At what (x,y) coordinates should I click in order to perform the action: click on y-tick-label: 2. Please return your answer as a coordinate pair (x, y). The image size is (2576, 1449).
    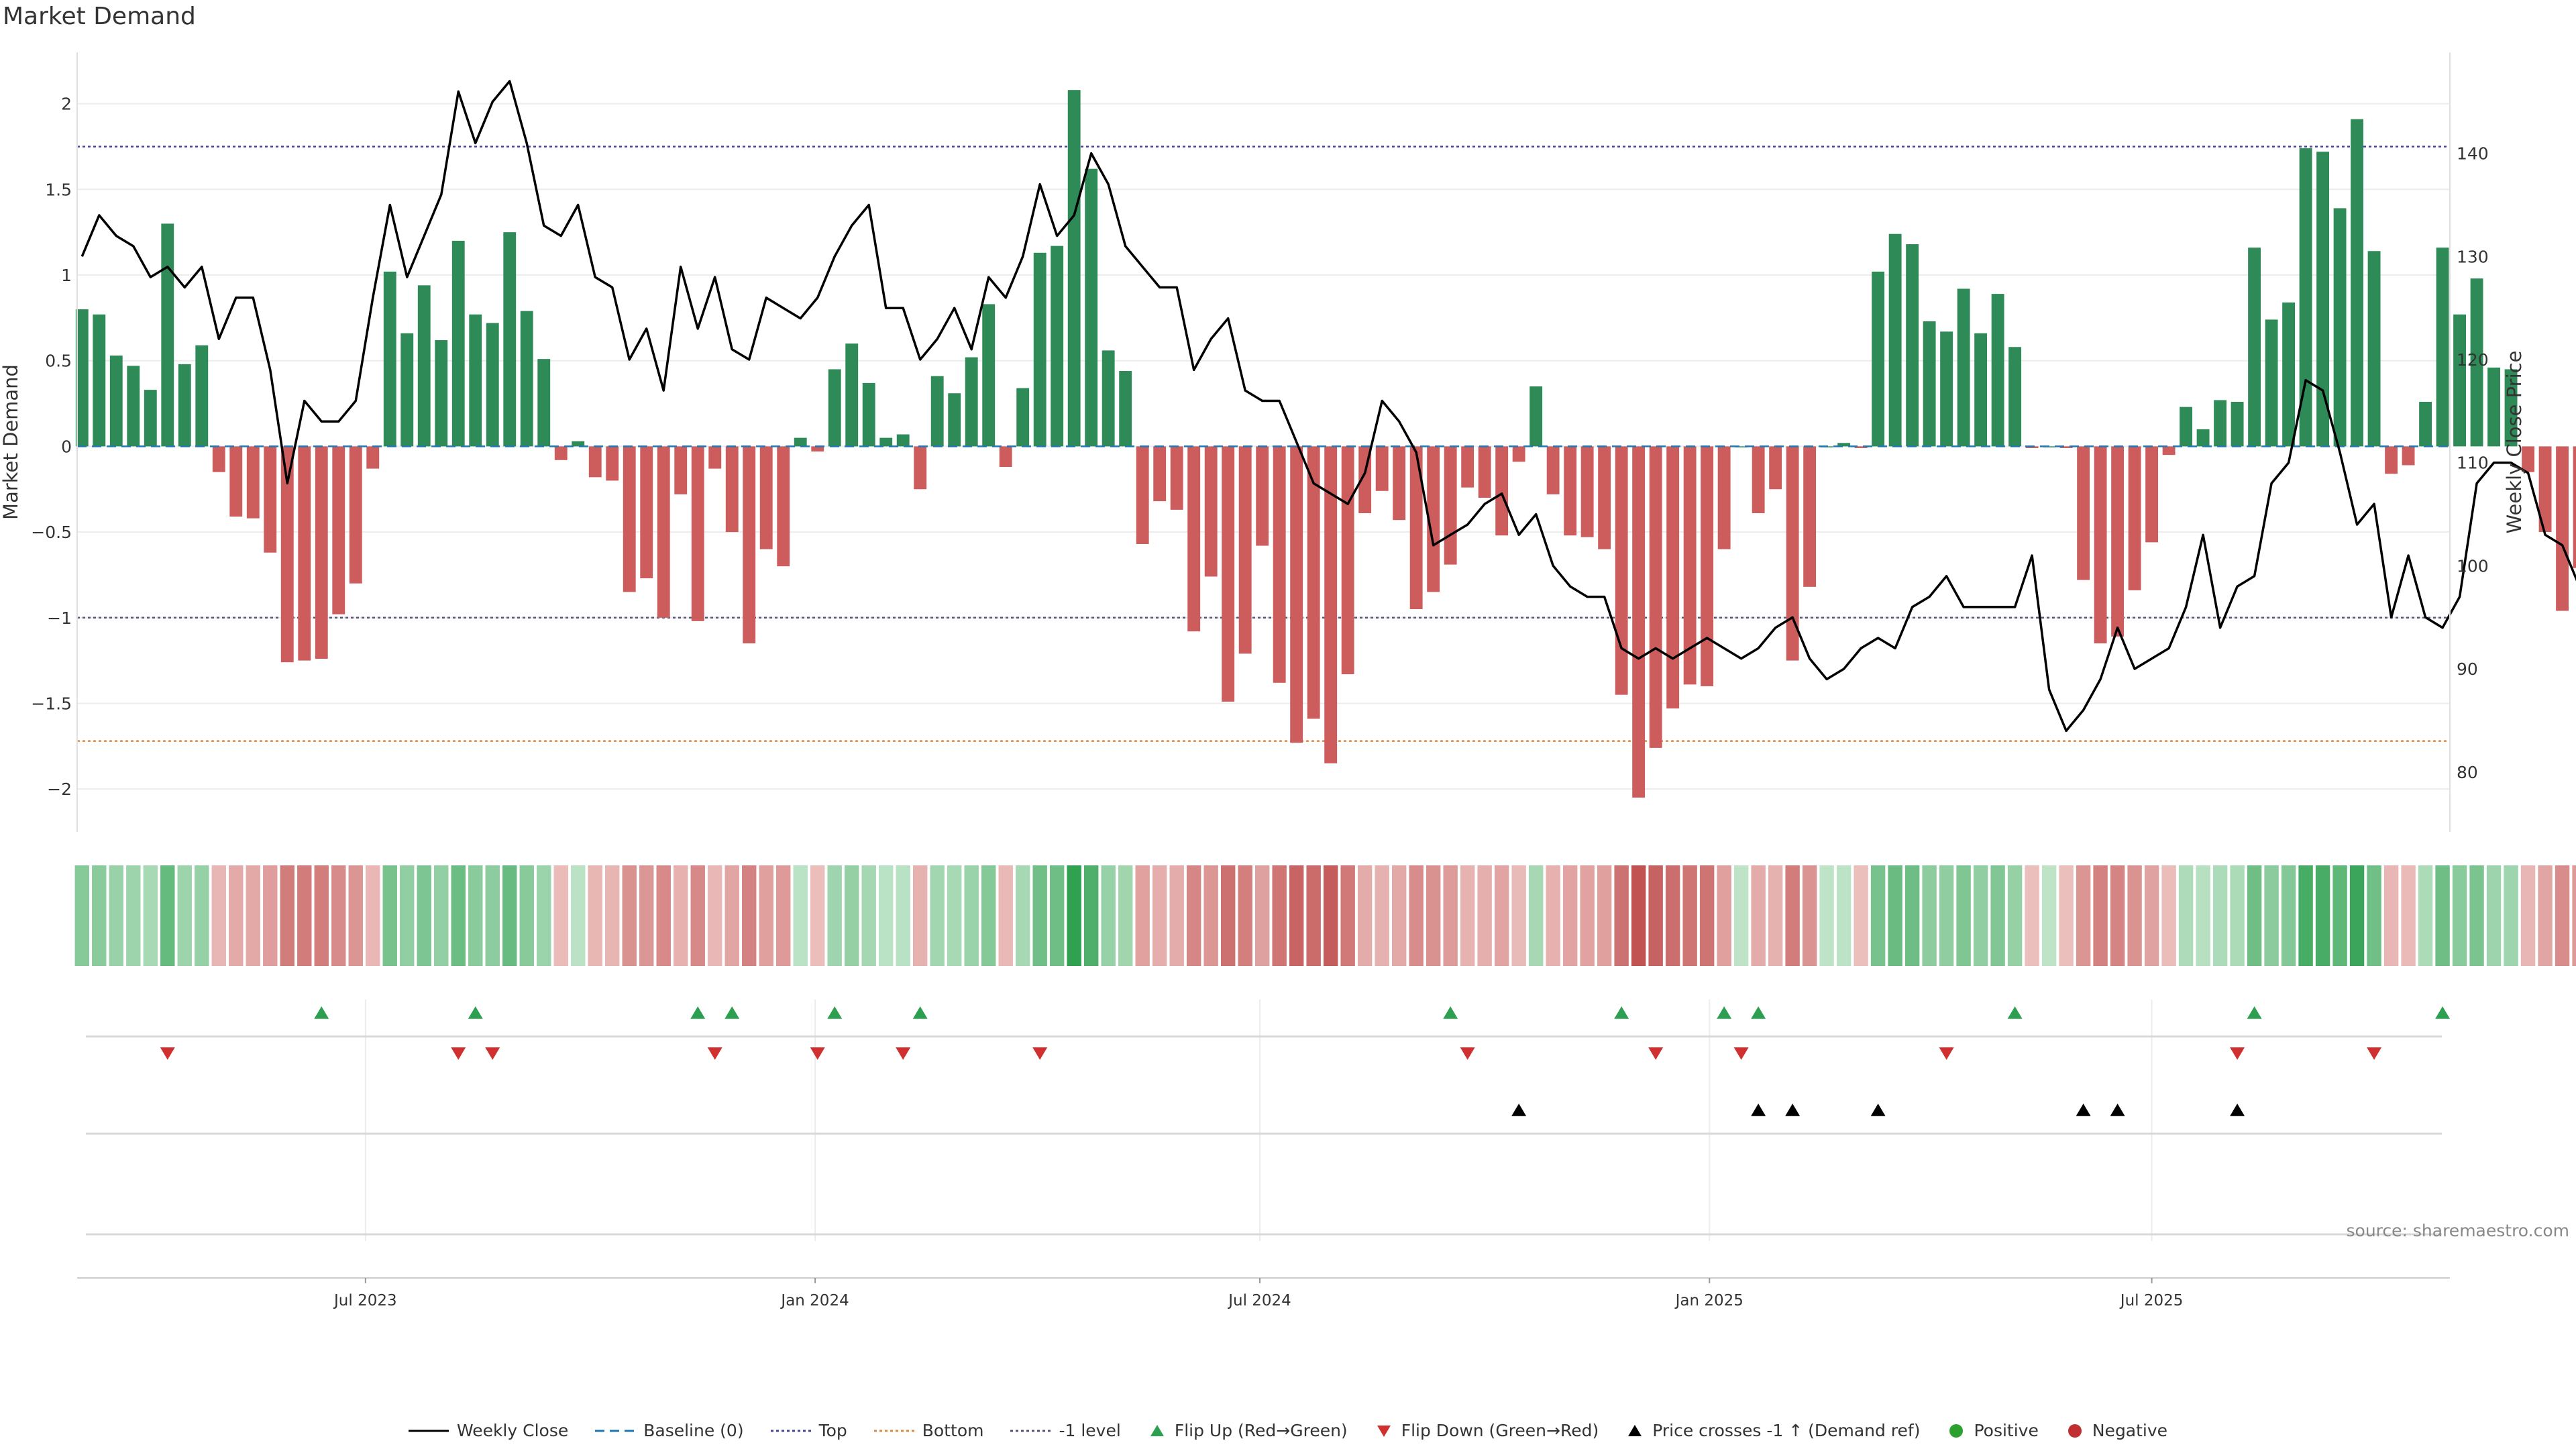
    Looking at the image, I should click on (66, 104).